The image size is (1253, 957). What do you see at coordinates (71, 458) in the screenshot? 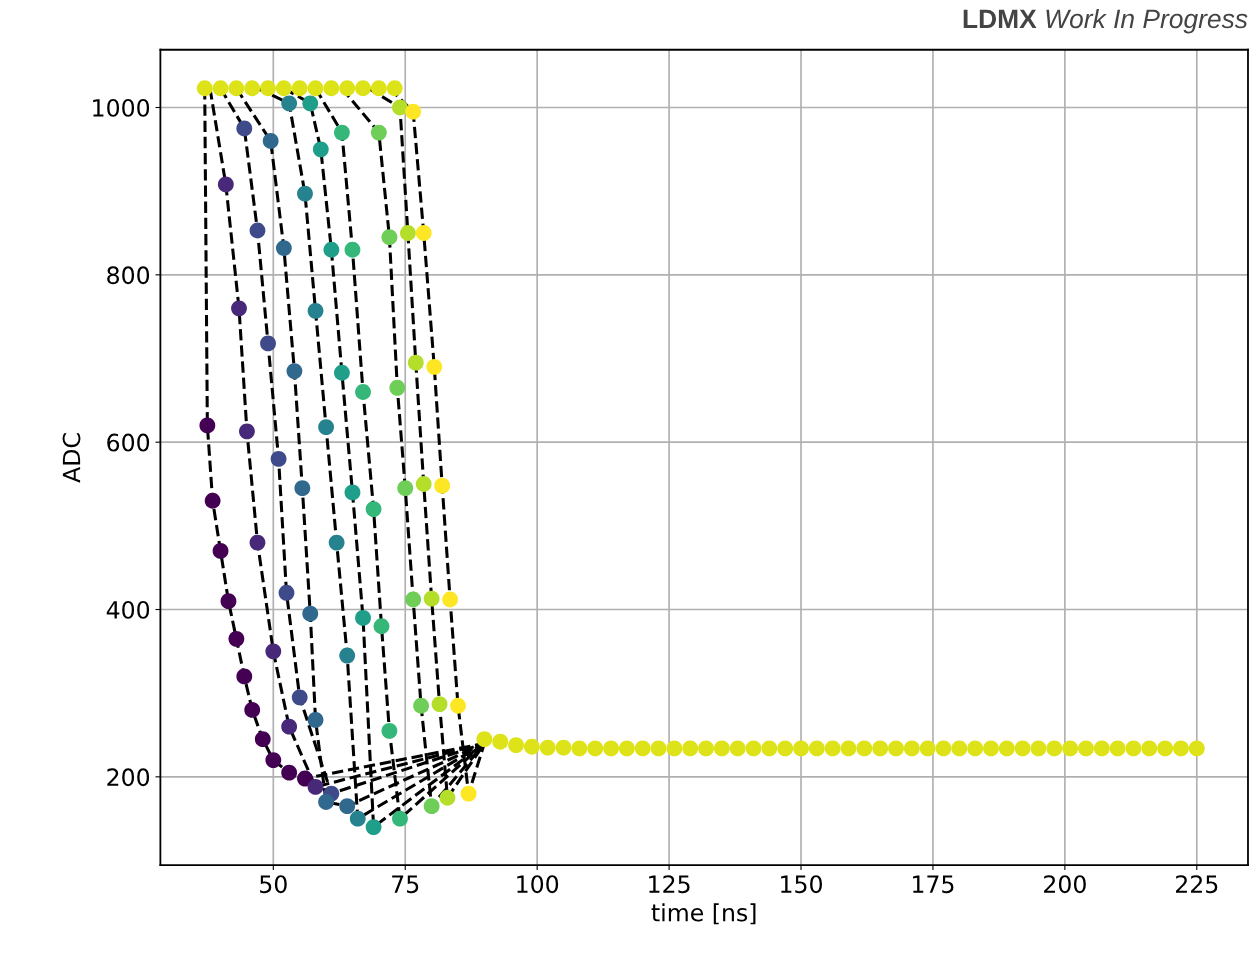
I see `y-axis-title: ADC` at bounding box center [71, 458].